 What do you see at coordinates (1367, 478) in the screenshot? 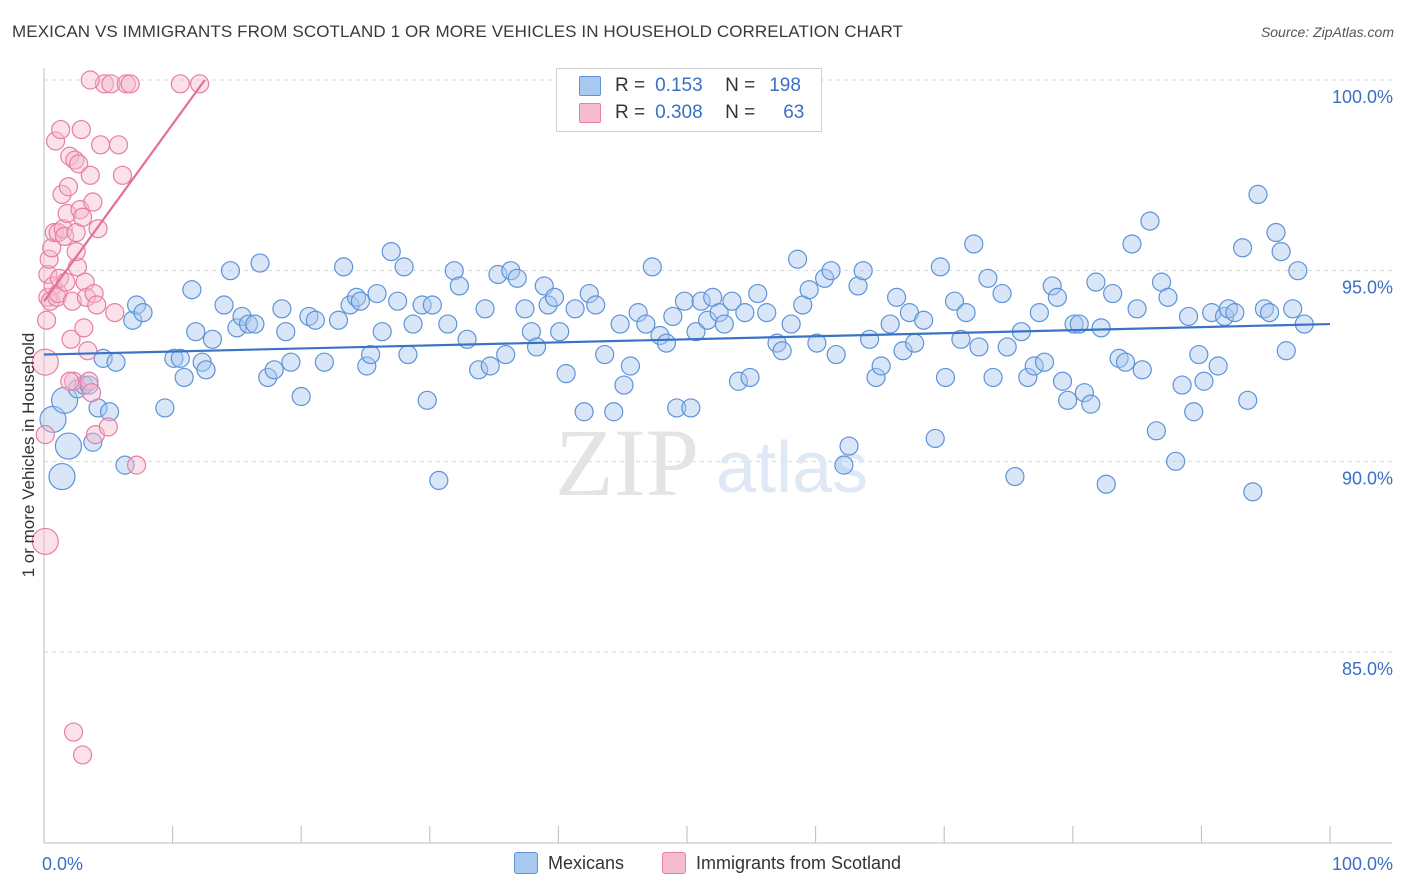
I see `y-tick-label-2: 90.0%` at bounding box center [1367, 478].